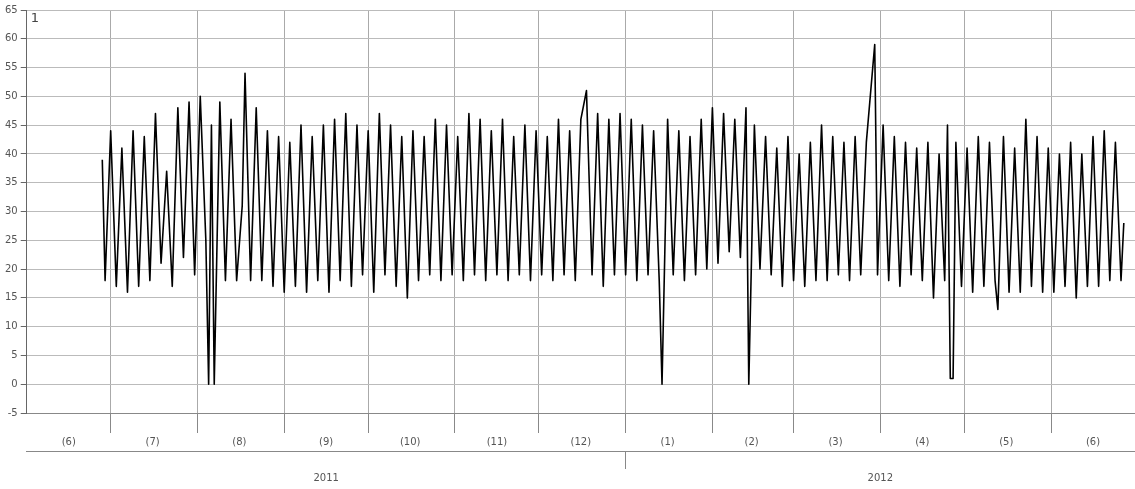 The height and width of the screenshot is (489, 1135). I want to click on y-tick-label: 40, so click(11, 153).